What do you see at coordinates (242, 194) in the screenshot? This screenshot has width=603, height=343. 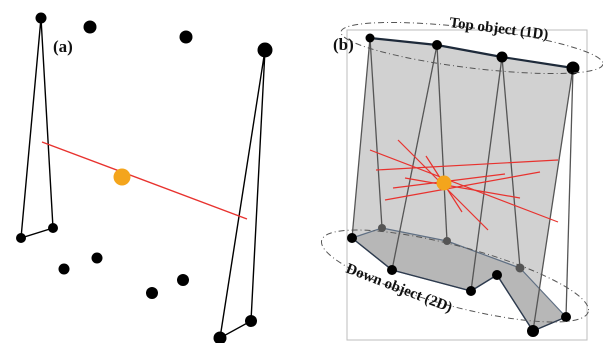 I see `right-triangle` at bounding box center [242, 194].